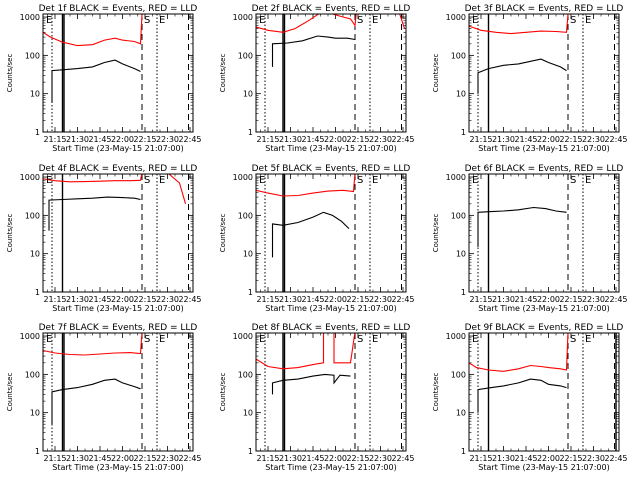 This screenshot has height=484, width=640. What do you see at coordinates (331, 9) in the screenshot?
I see `panel-title: Det 2f BLACK = Events, RED = LLD` at bounding box center [331, 9].